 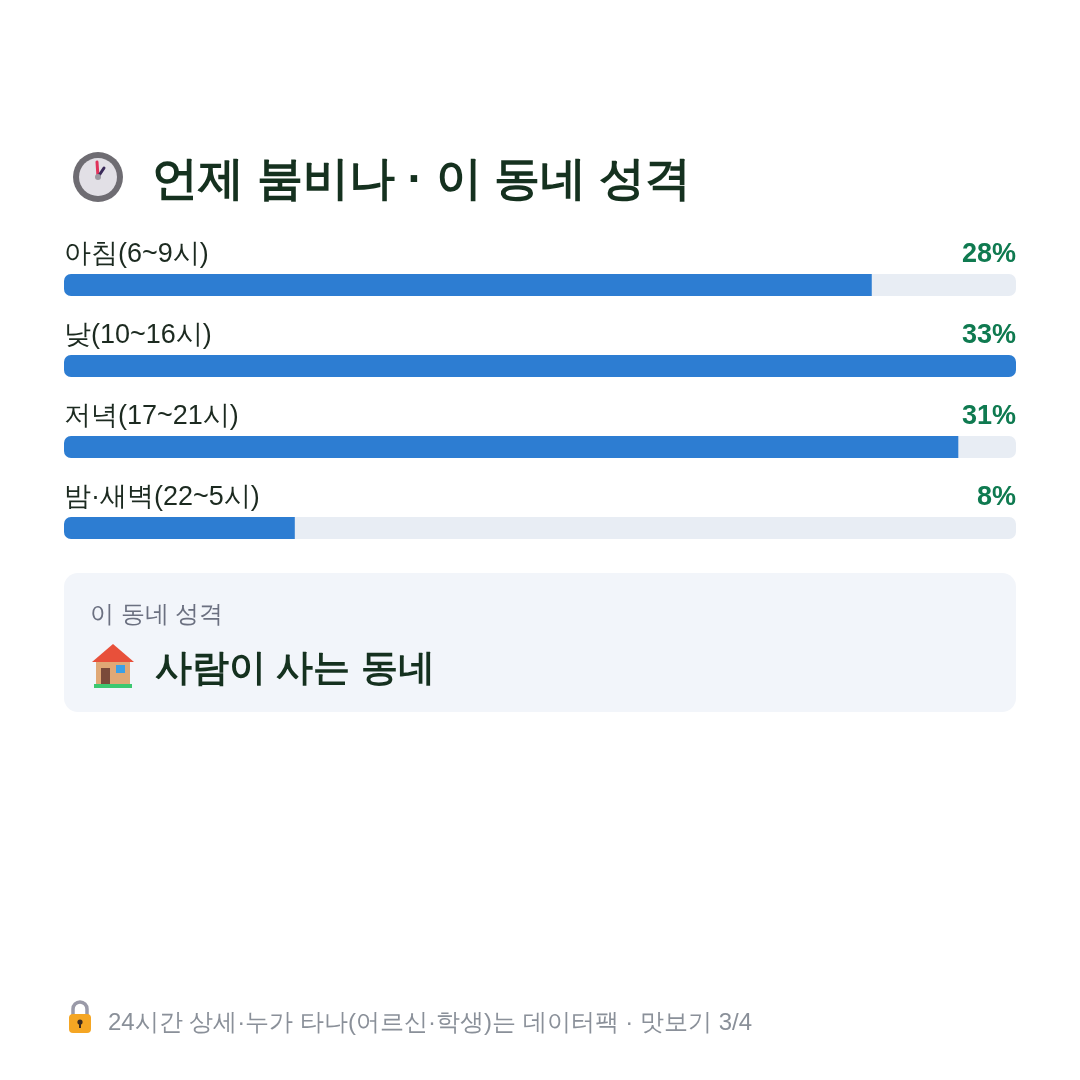 I want to click on text: 24시간 상세·누가 타나(어르신·학생)는 데이터팩 · 맛보기 3/4, so click(x=430, y=1021).